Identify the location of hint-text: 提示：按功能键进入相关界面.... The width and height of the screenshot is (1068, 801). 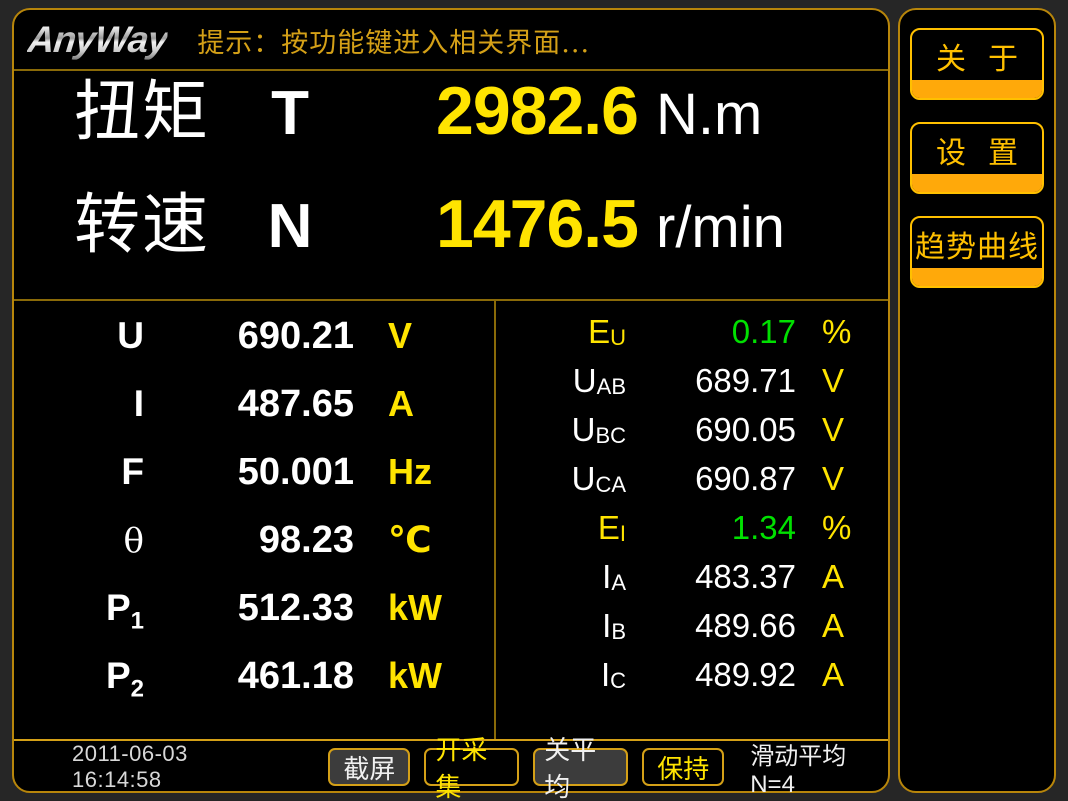
(394, 43).